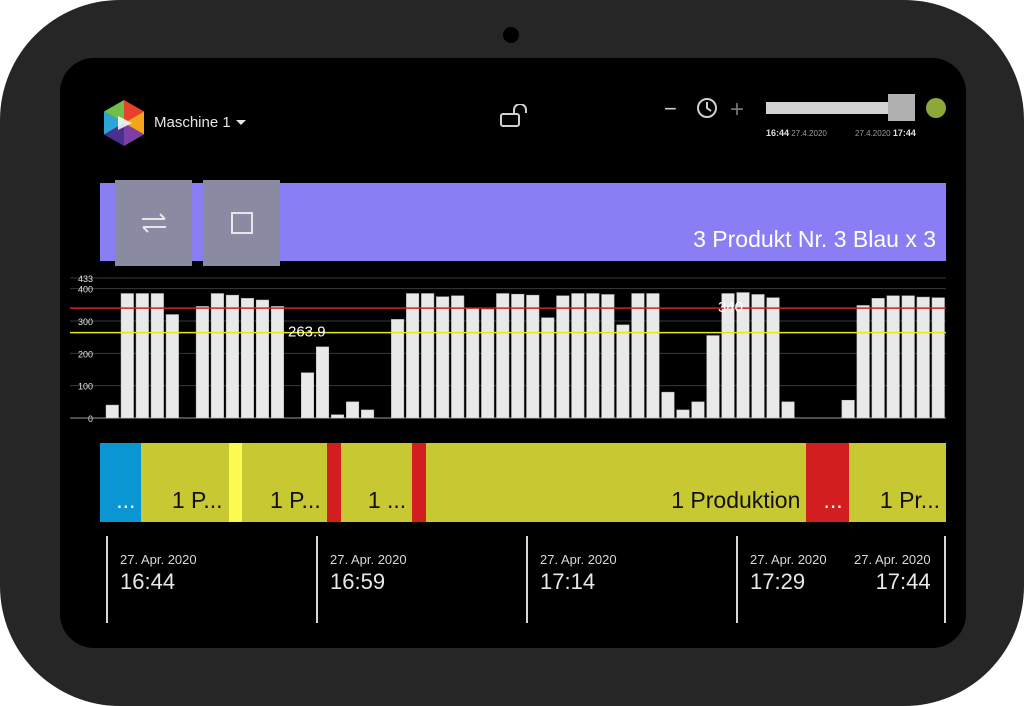 This screenshot has width=1024, height=706. I want to click on y-tick-label: 100, so click(85, 387).